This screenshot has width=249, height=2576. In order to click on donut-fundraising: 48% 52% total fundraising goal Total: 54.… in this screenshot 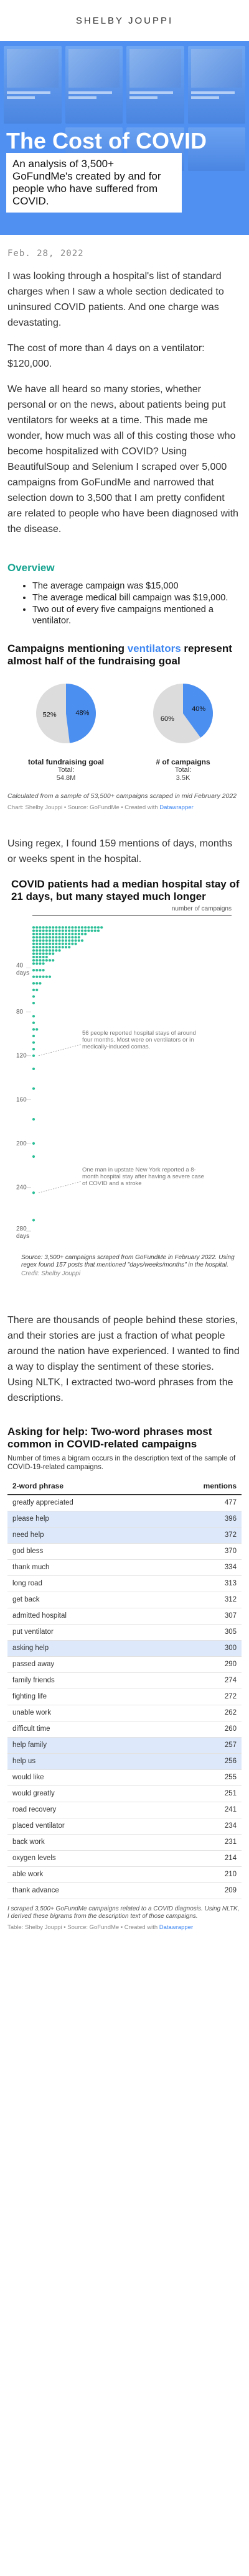, I will do `click(66, 729)`.